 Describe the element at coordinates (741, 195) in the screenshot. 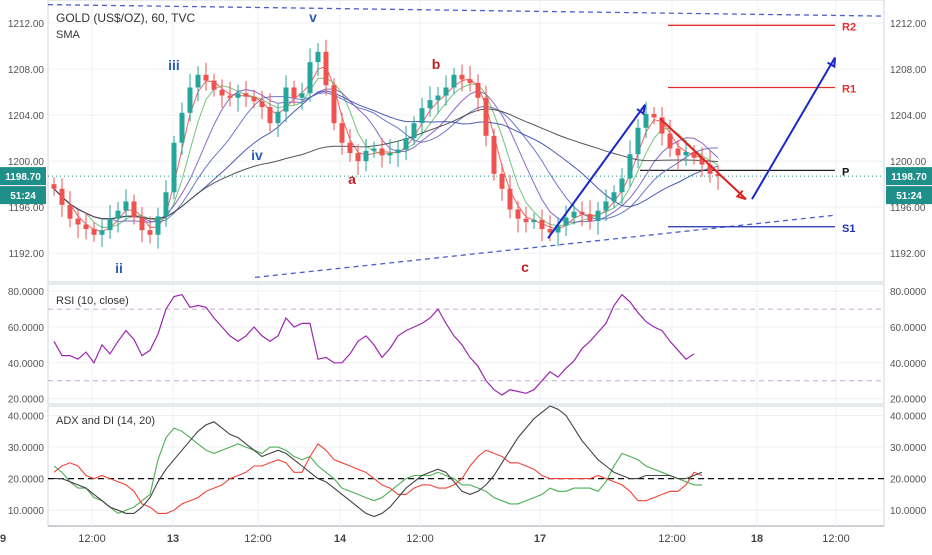

I see `red-arrow-down-head` at that location.